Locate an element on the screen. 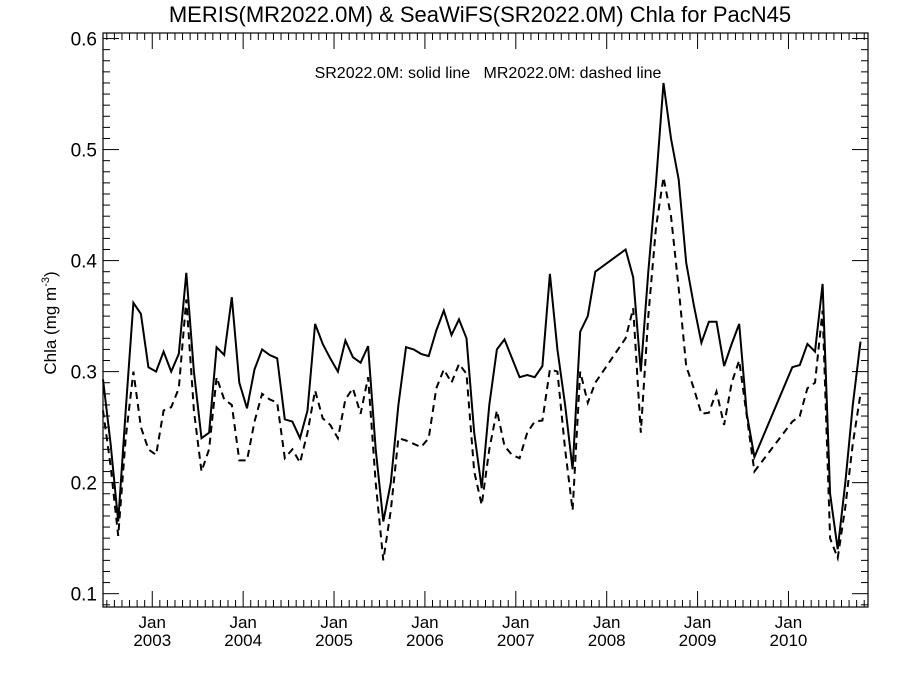  x-tick-year-label: 2004 is located at coordinates (243, 640).